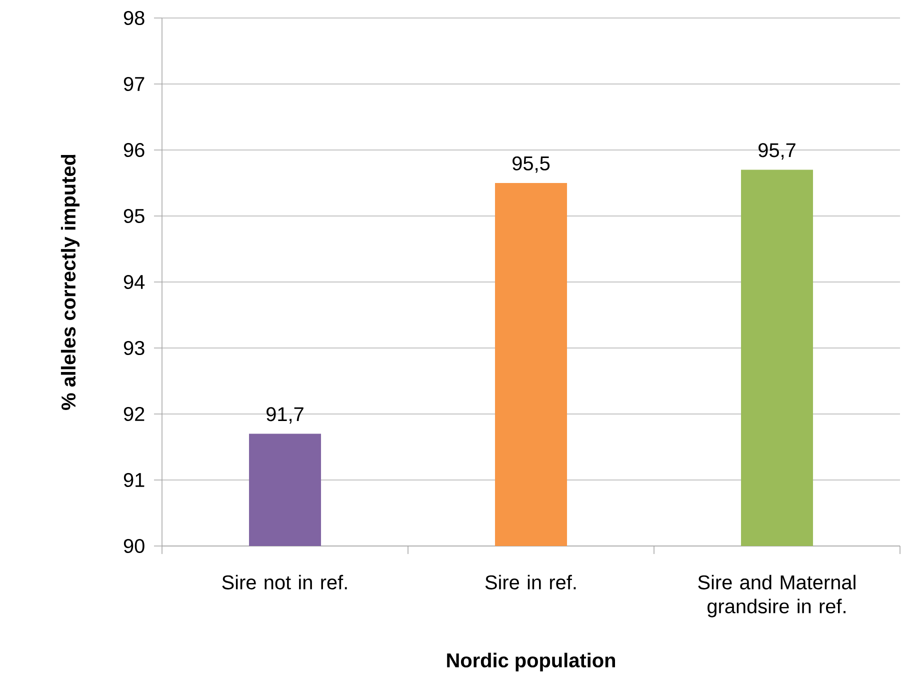 The image size is (904, 700). I want to click on y-tick-label: 98, so click(134, 18).